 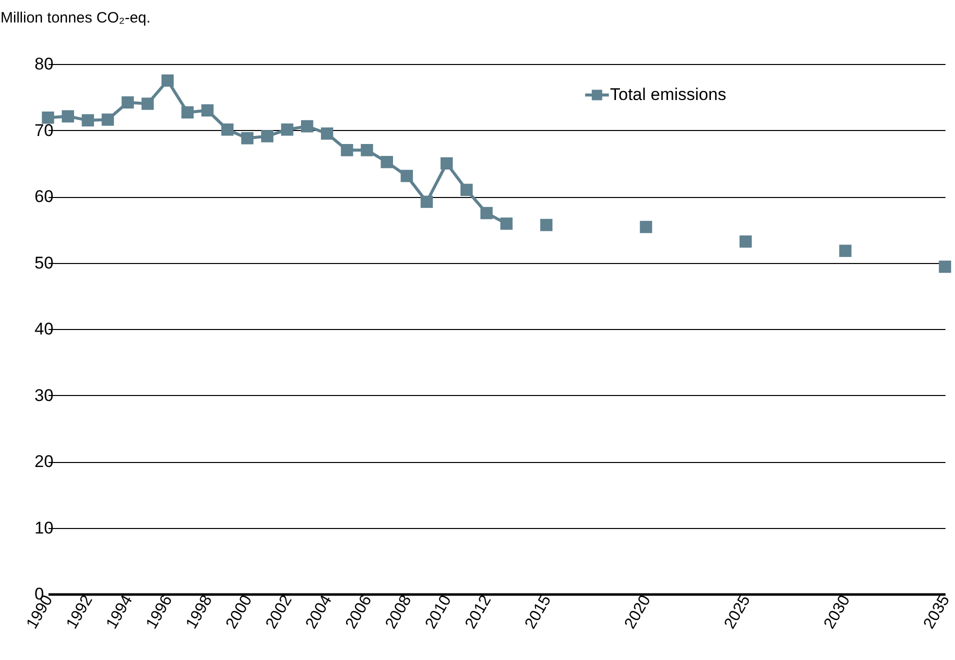 What do you see at coordinates (44, 329) in the screenshot?
I see `y-tick-label: 40` at bounding box center [44, 329].